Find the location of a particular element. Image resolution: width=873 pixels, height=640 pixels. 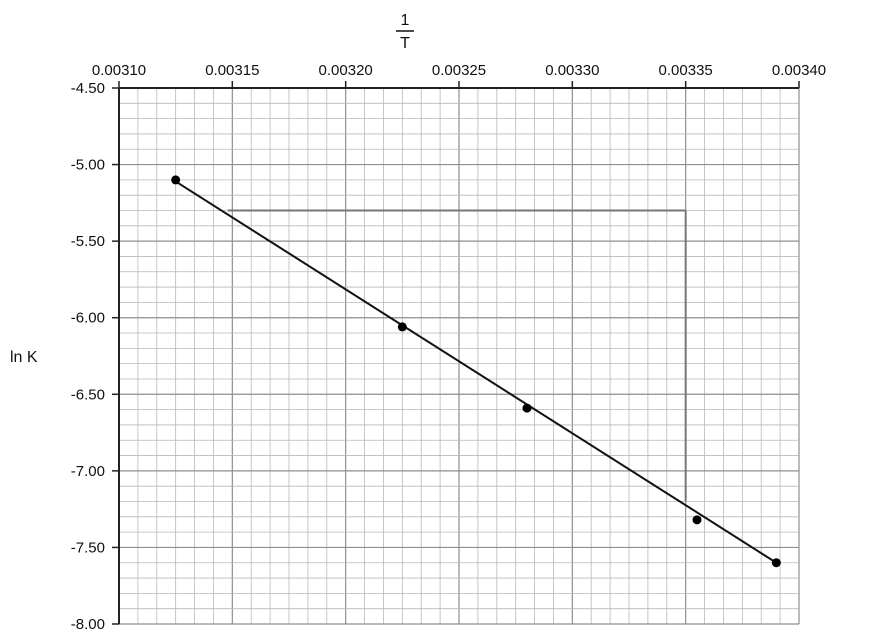

y-axis-label: ln K is located at coordinates (24, 357).